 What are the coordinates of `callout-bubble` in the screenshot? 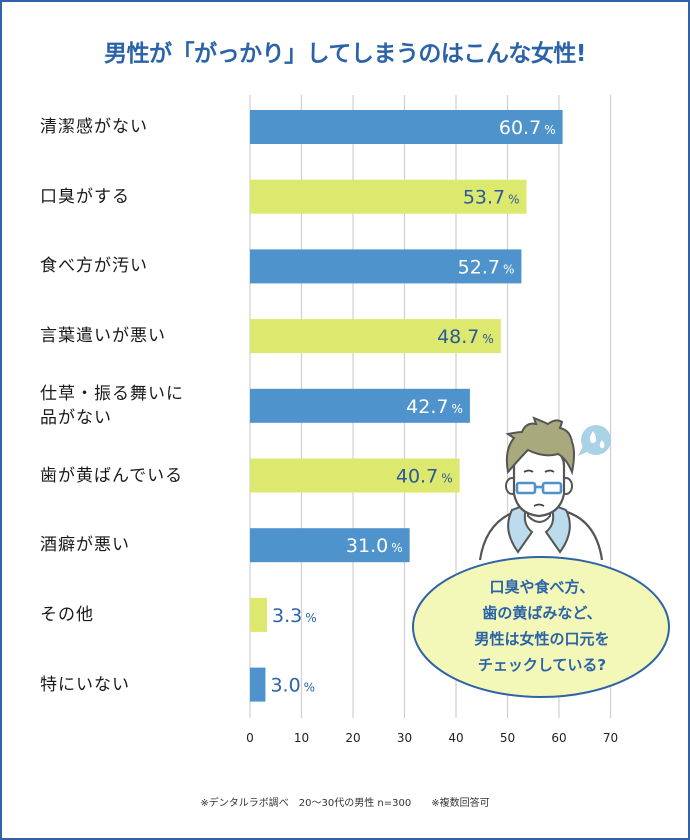 It's located at (541, 627).